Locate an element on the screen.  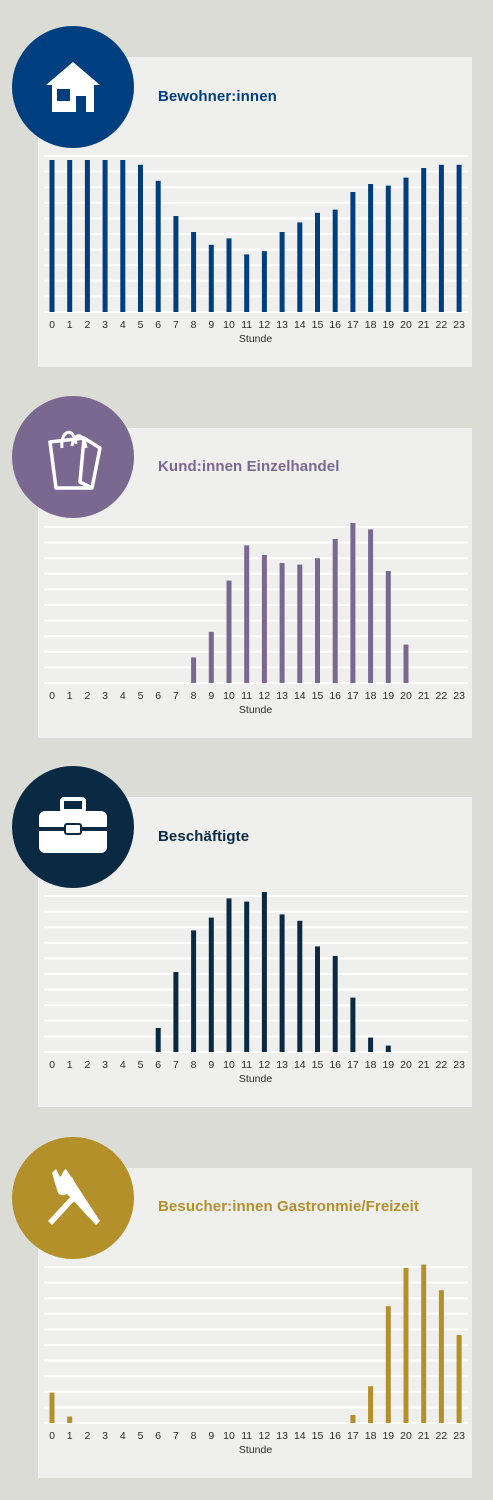
chart-title: Bewohner:innen is located at coordinates (217, 96).